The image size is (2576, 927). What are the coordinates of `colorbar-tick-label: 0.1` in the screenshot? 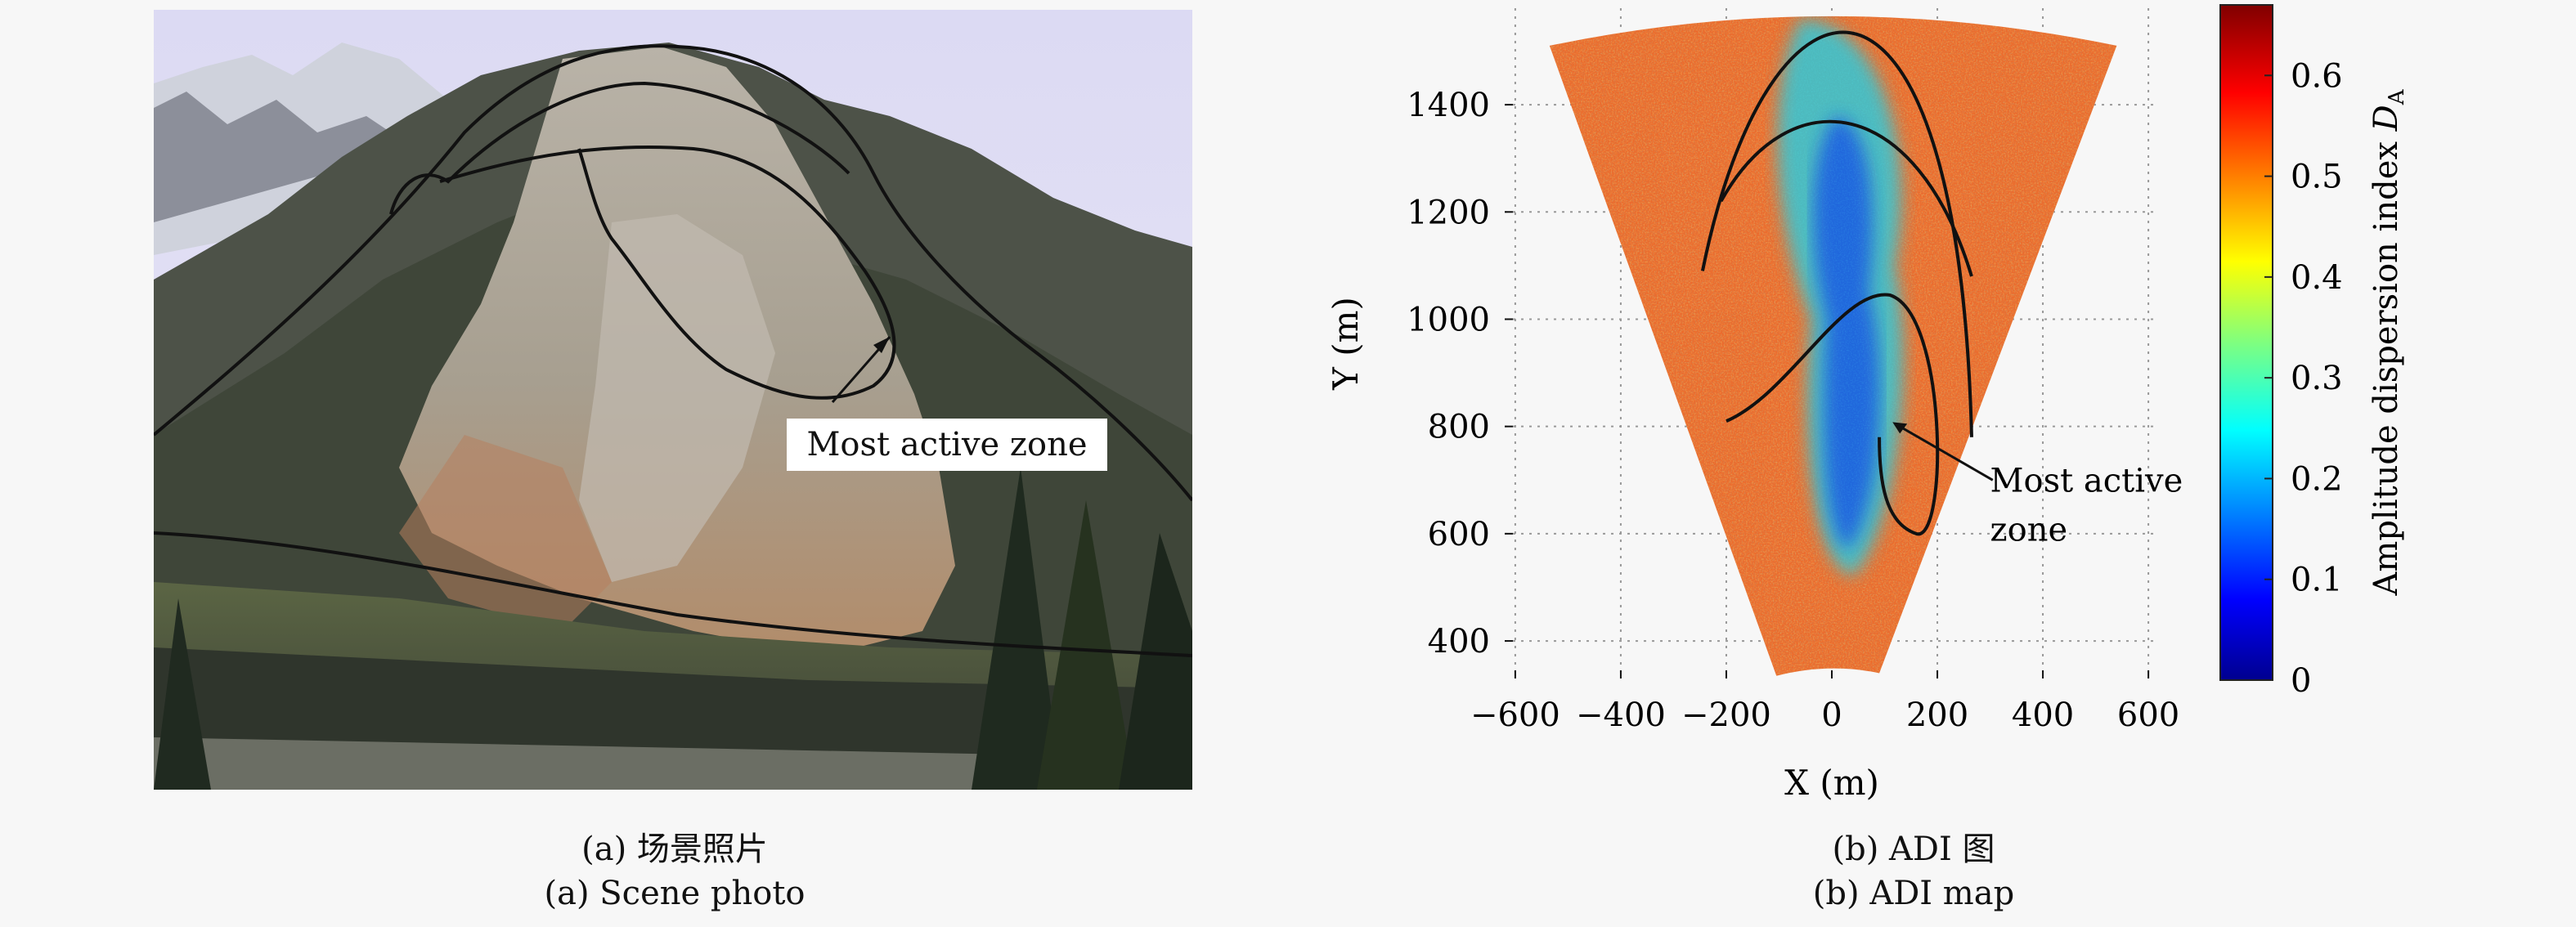 It's located at (2317, 580).